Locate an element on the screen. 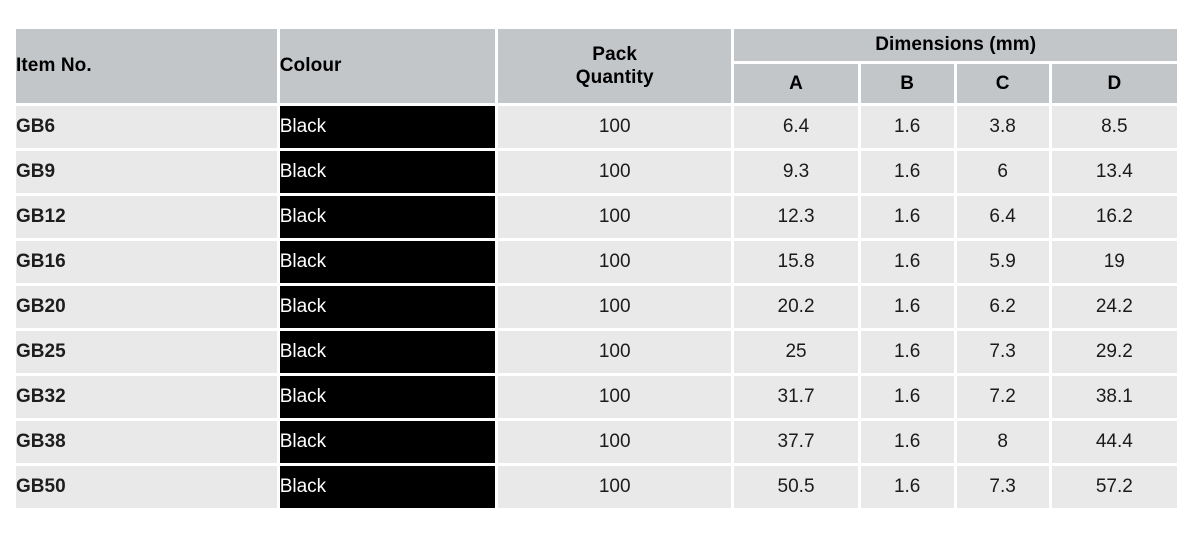 Image resolution: width=1200 pixels, height=545 pixels. table-row: GB32 Black 100 31.7 1.6 7.2 38.1 is located at coordinates (596, 397).